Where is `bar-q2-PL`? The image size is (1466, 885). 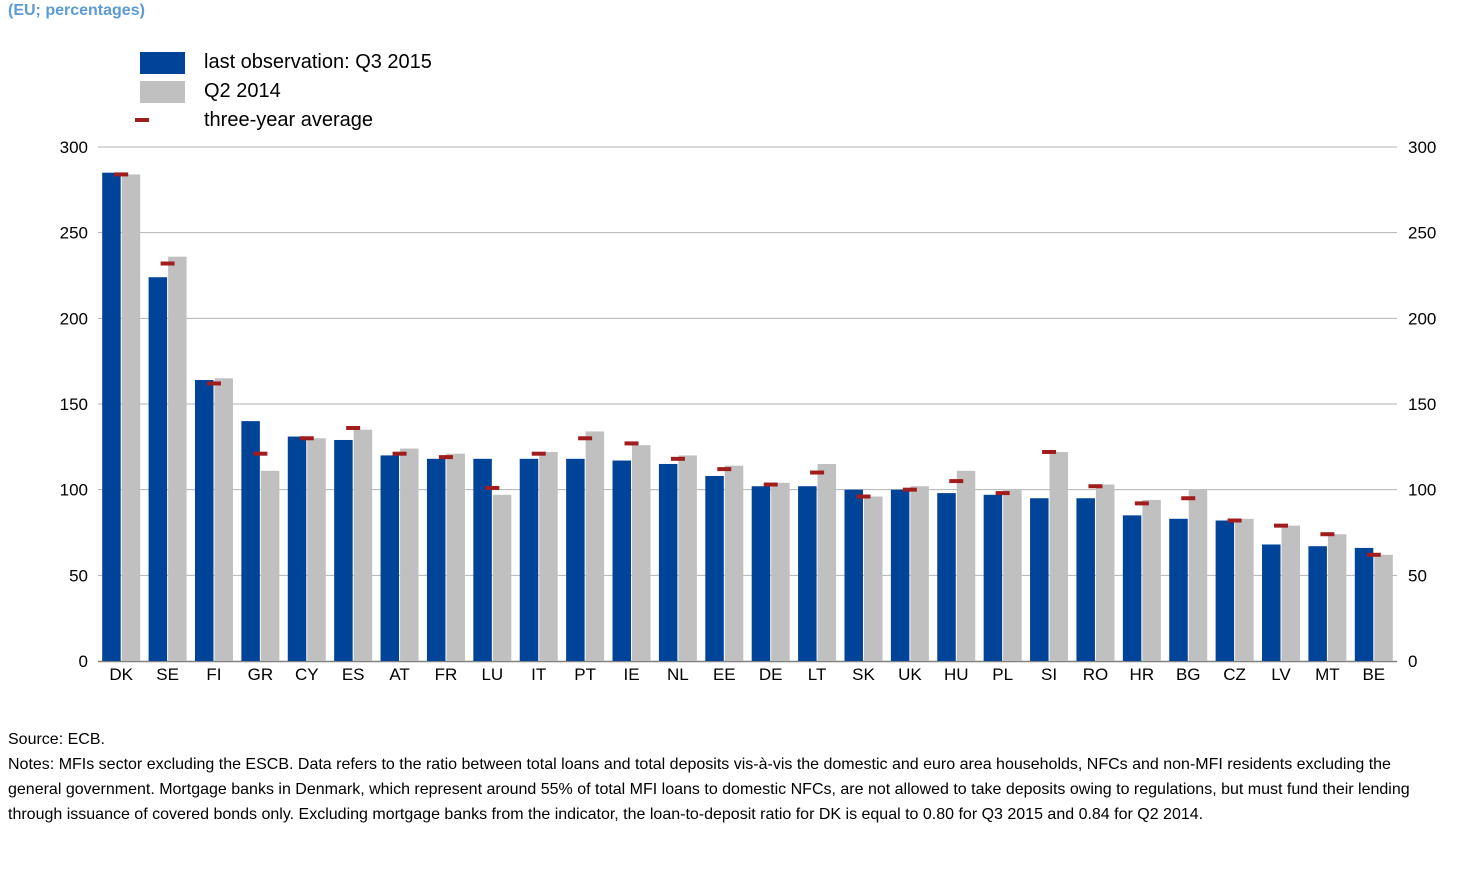 bar-q2-PL is located at coordinates (1012, 575).